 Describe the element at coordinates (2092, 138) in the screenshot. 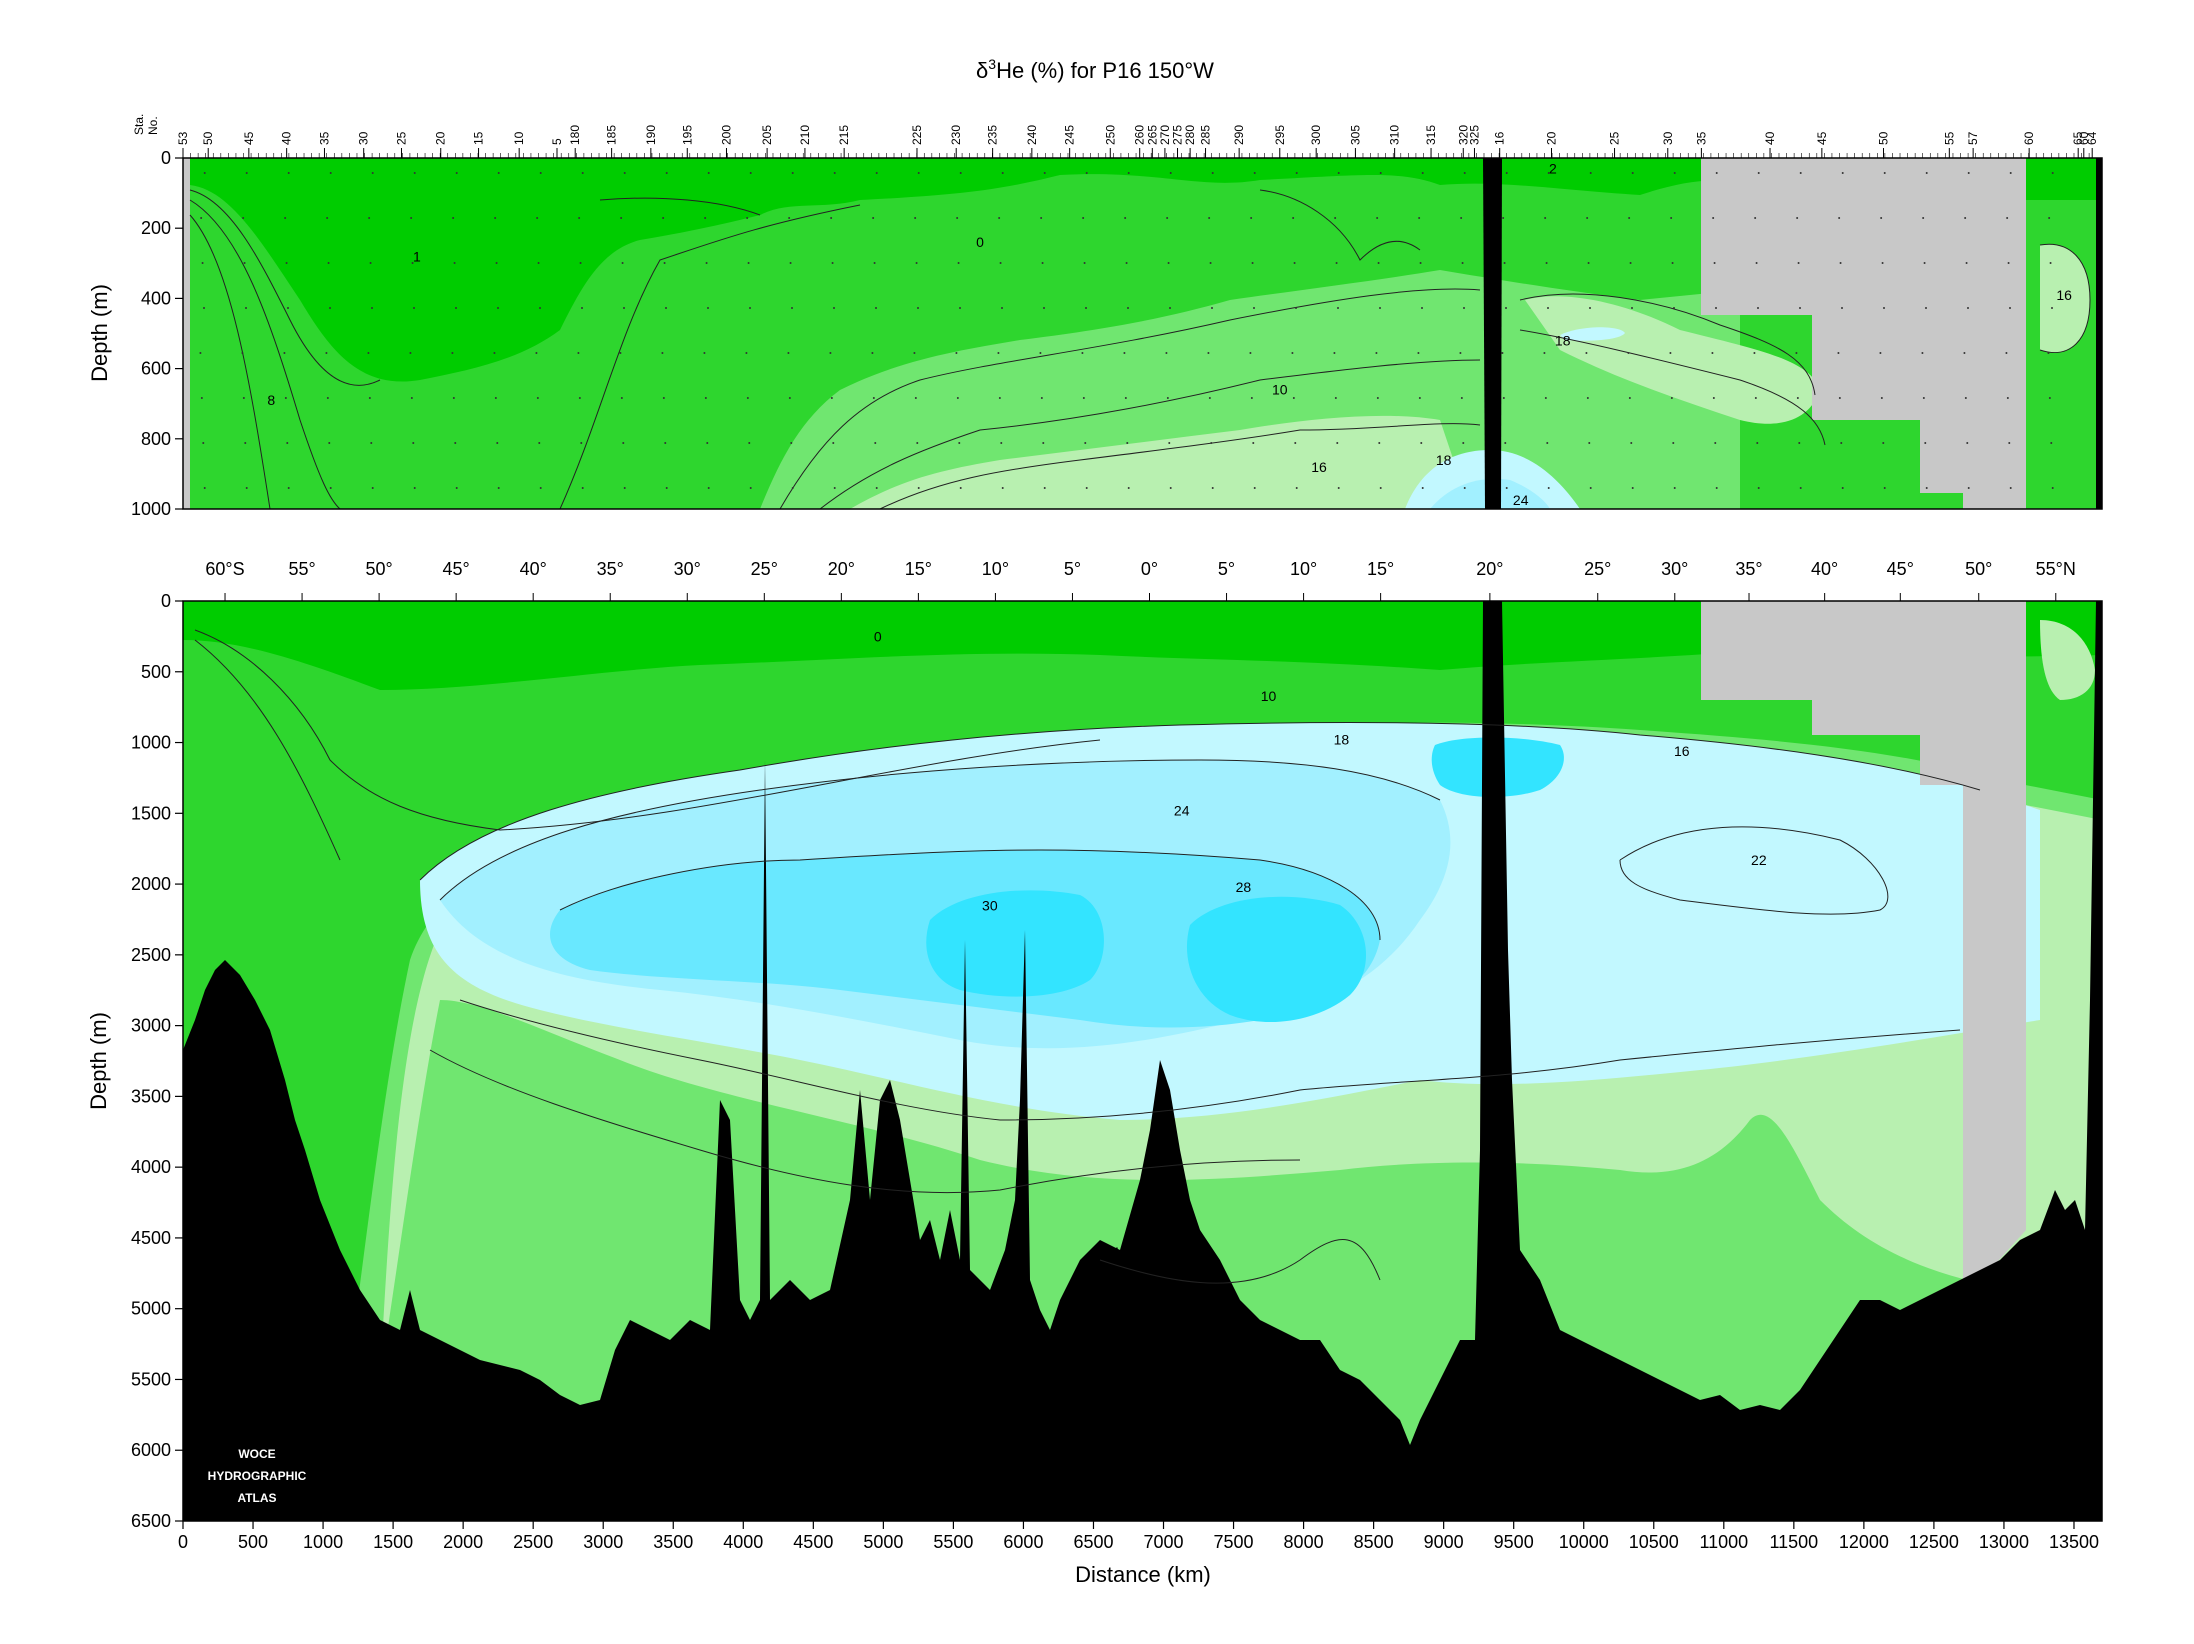

I see `station-label: 64` at that location.